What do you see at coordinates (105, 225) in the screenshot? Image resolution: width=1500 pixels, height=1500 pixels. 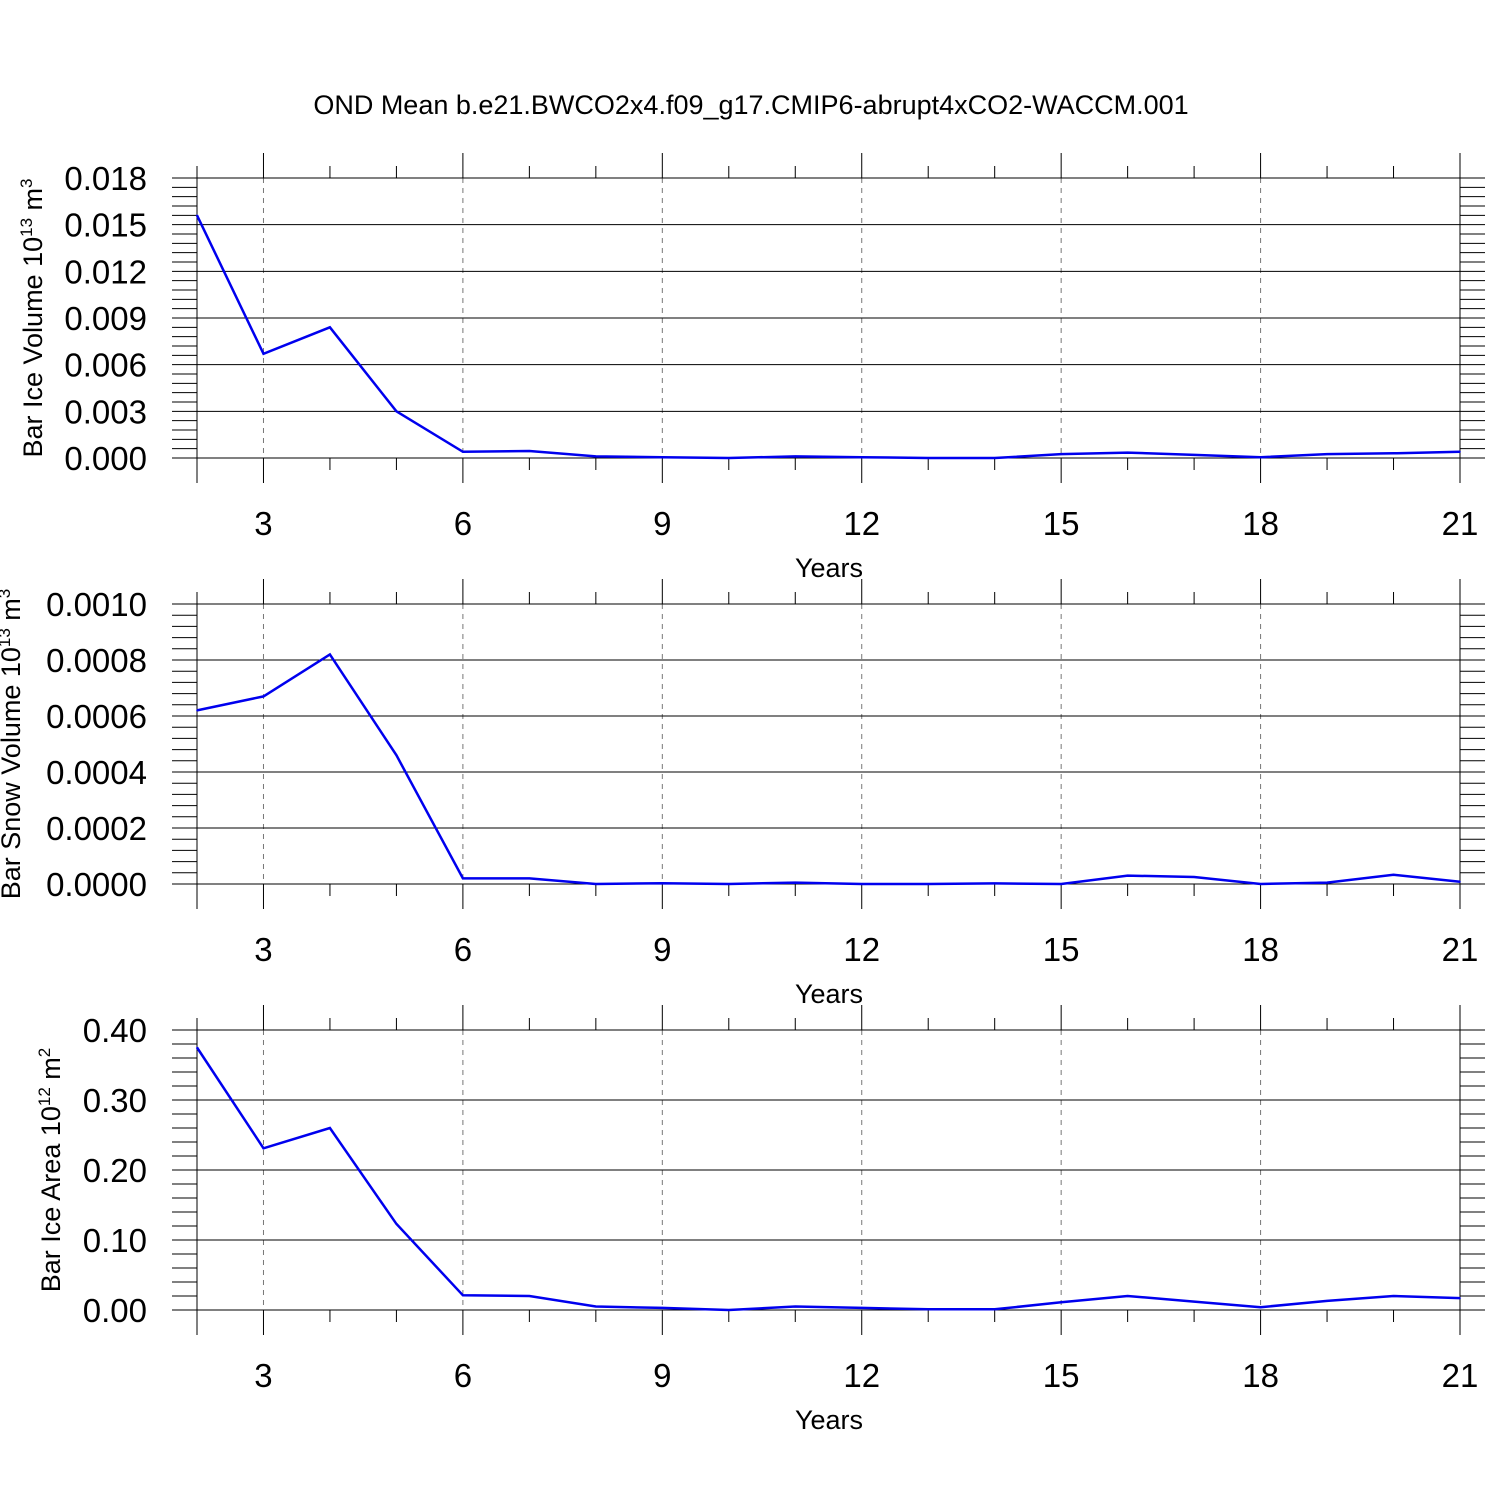 I see `y-tick-label: 0.015` at bounding box center [105, 225].